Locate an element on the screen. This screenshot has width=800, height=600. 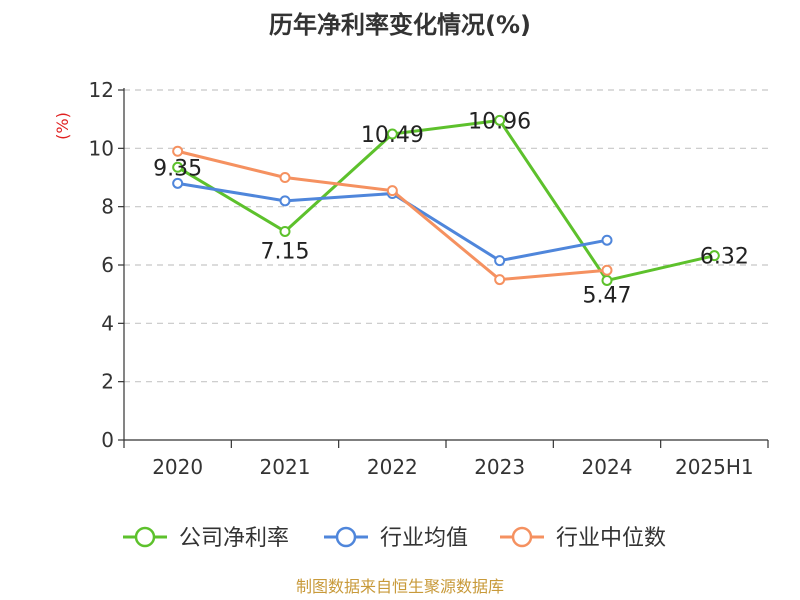
source-note: 制图数据来自恒生聚源数据库 is located at coordinates (400, 586).